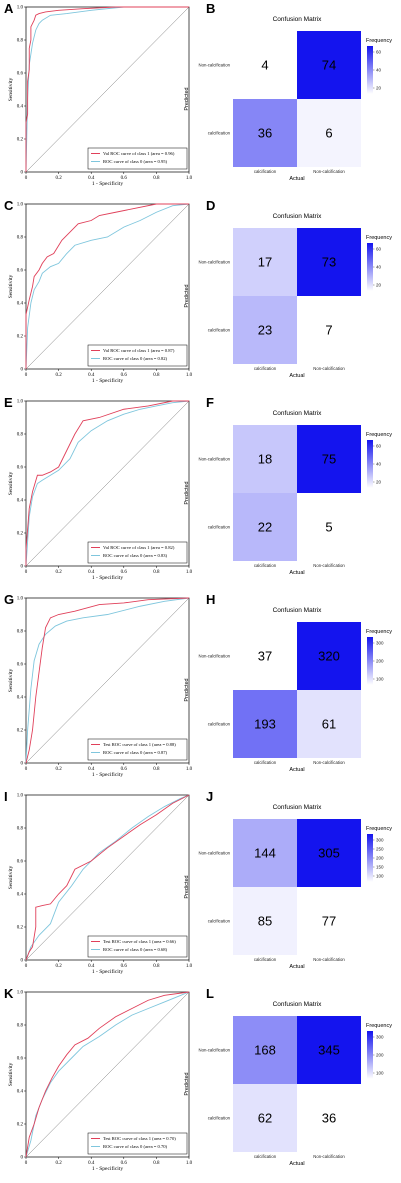  I want to click on cm-cell-value: 37, so click(265, 656).